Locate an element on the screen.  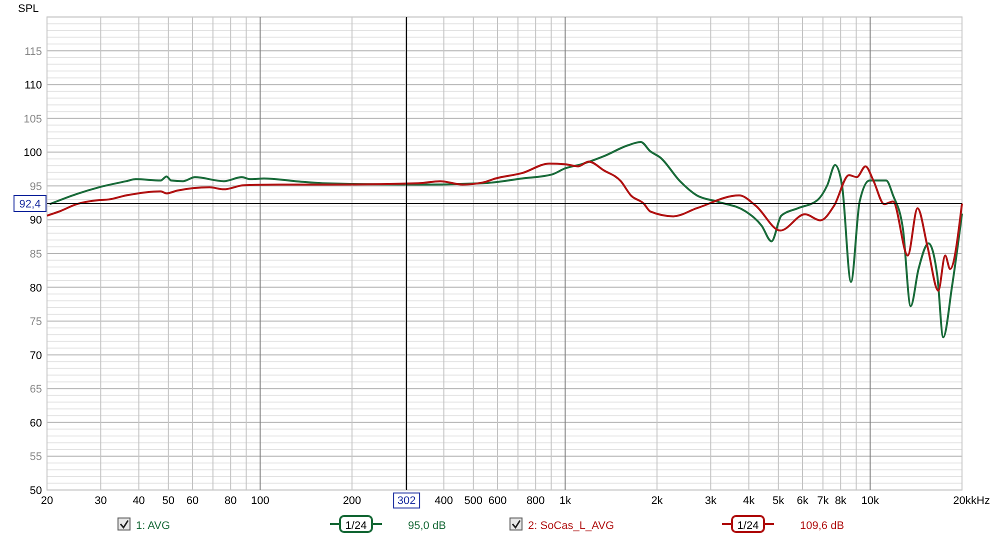
x-tick-label: 2k is located at coordinates (657, 501).